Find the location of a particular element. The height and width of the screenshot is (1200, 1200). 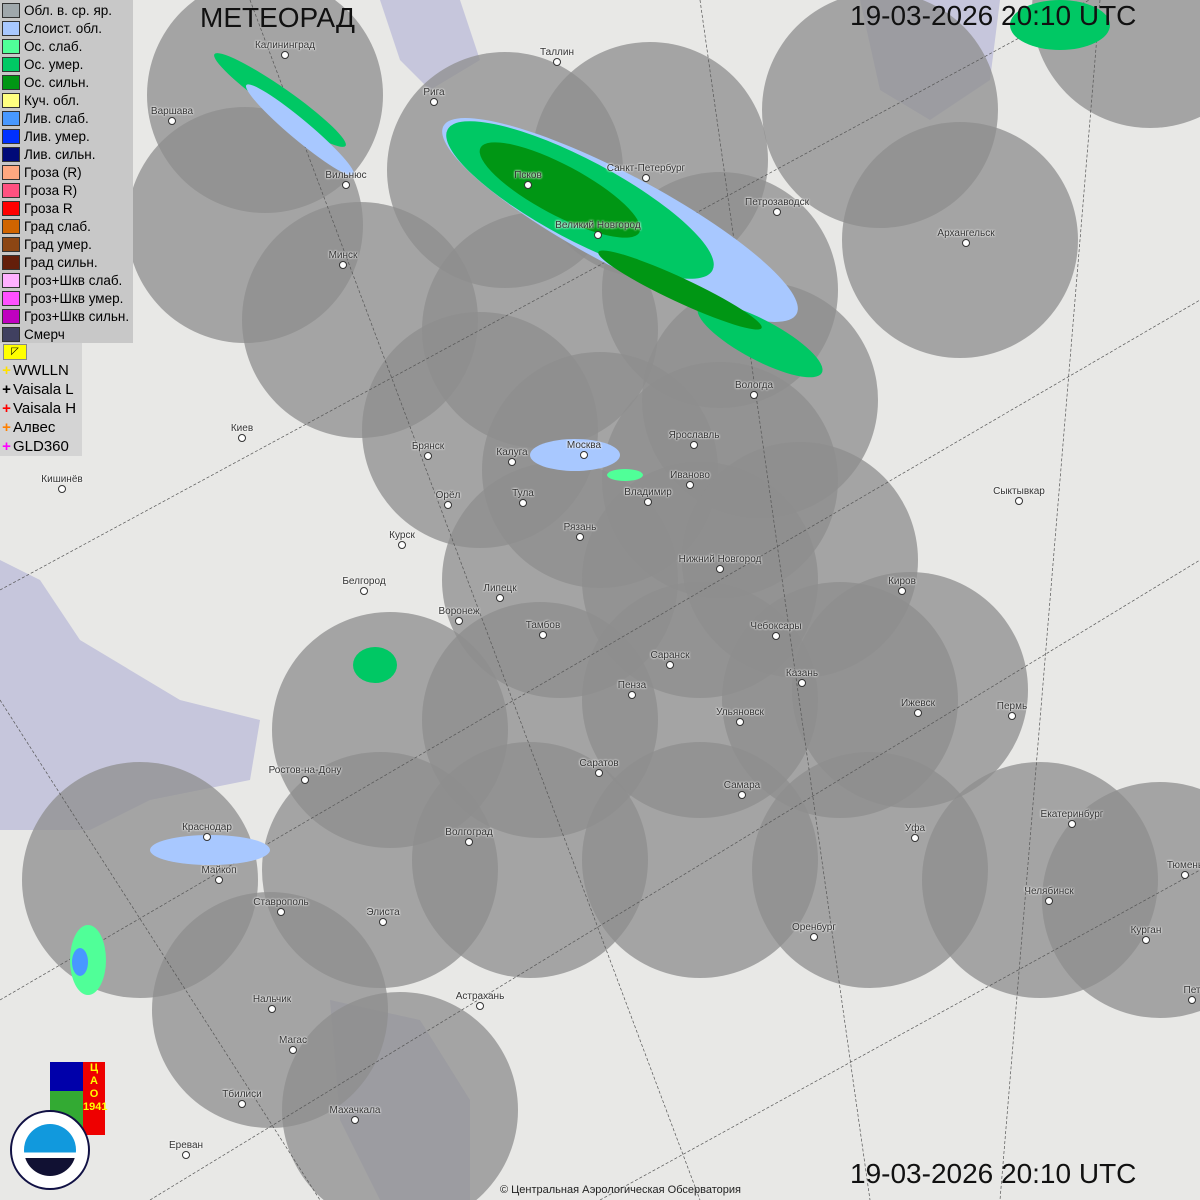

legend-item: Куч. обл. is located at coordinates (66, 100).